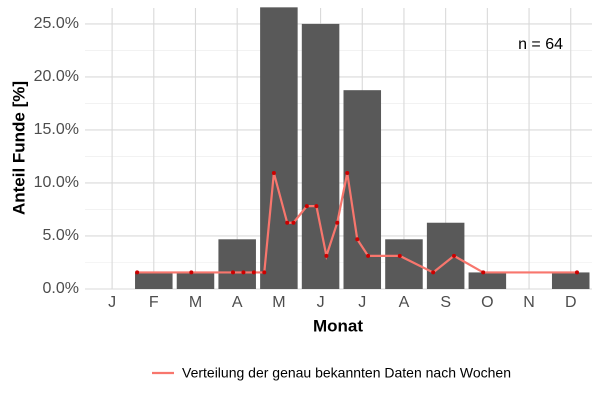  What do you see at coordinates (56, 23) in the screenshot?
I see `y-tick-label: 25.0%` at bounding box center [56, 23].